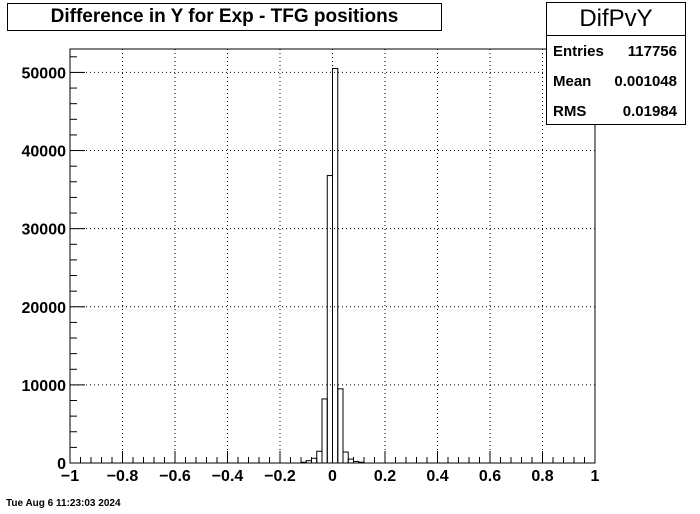  I want to click on x-tick-label: 0.6, so click(490, 476).